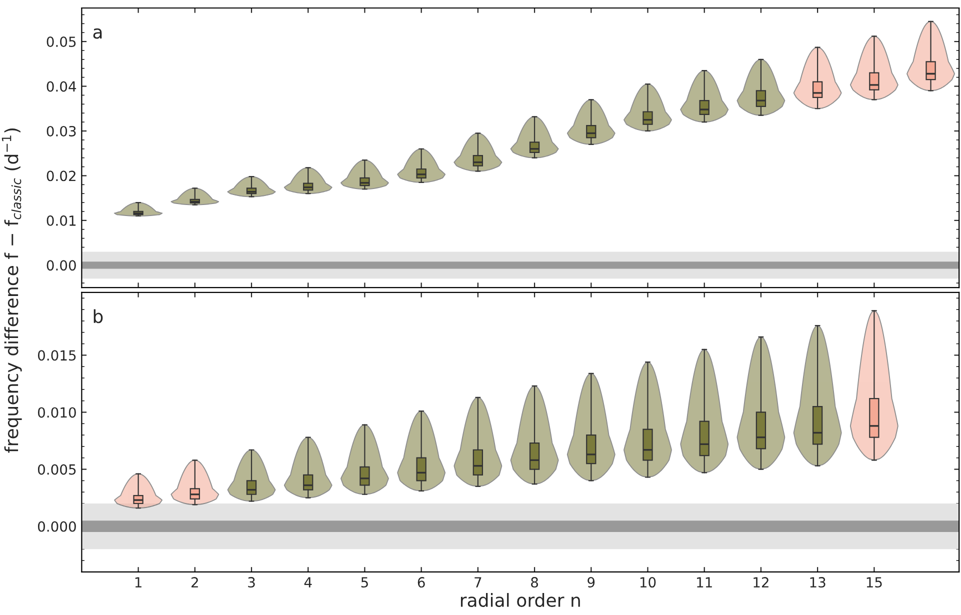 The height and width of the screenshot is (615, 961). I want to click on x-tick-label: 9, so click(591, 582).